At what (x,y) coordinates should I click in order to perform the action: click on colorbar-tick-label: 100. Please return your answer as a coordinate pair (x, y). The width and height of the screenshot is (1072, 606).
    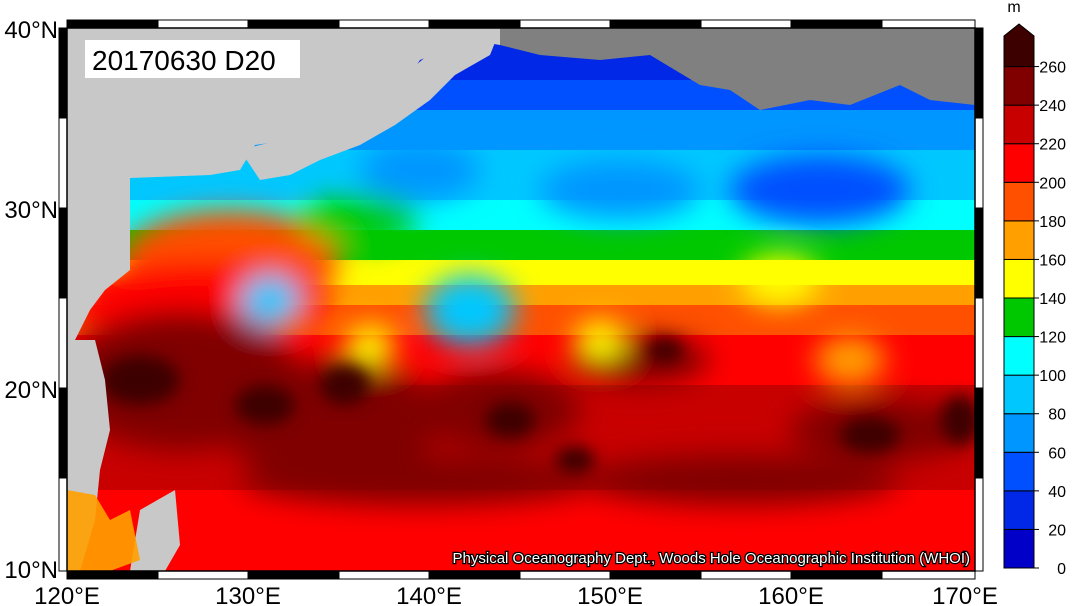
    Looking at the image, I should click on (1052, 376).